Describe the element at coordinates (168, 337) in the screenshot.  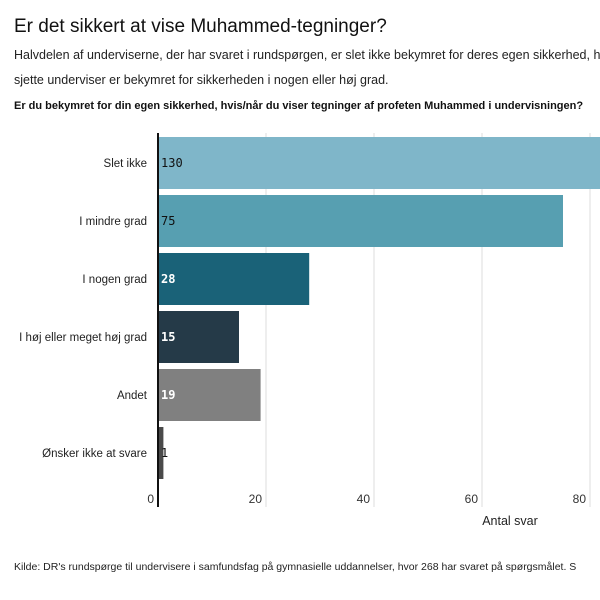
I see `data-label: 15` at that location.